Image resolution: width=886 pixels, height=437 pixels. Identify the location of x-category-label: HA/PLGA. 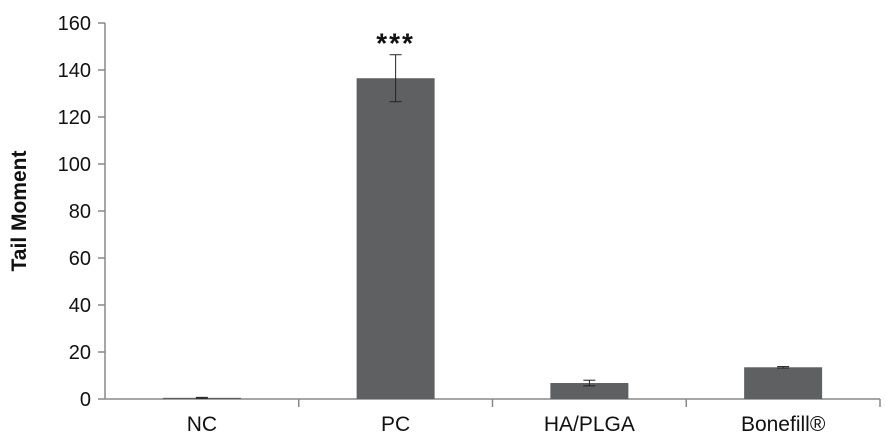
(589, 424).